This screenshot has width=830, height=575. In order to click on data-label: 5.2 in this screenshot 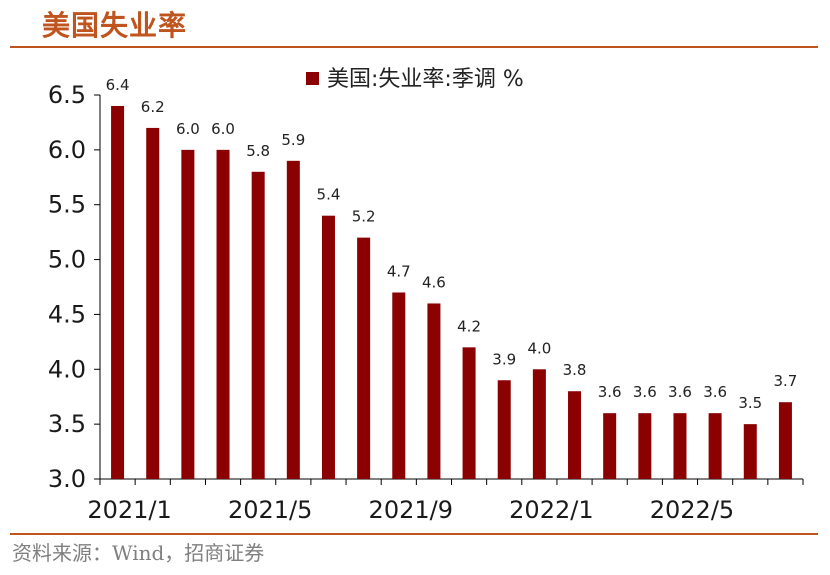, I will do `click(364, 217)`.